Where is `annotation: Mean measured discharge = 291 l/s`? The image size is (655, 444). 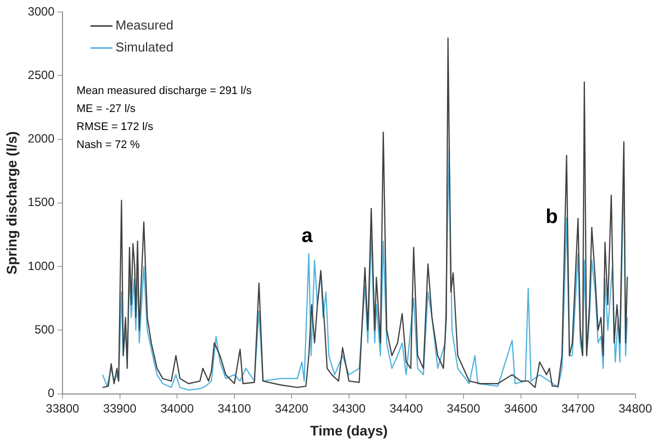 annotation: Mean measured discharge = 291 l/s is located at coordinates (164, 91).